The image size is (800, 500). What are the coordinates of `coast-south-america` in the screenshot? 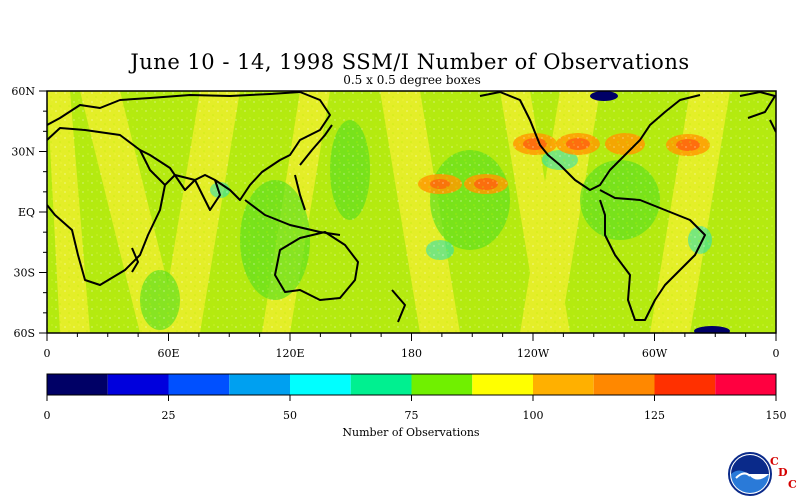 It's located at (652, 255).